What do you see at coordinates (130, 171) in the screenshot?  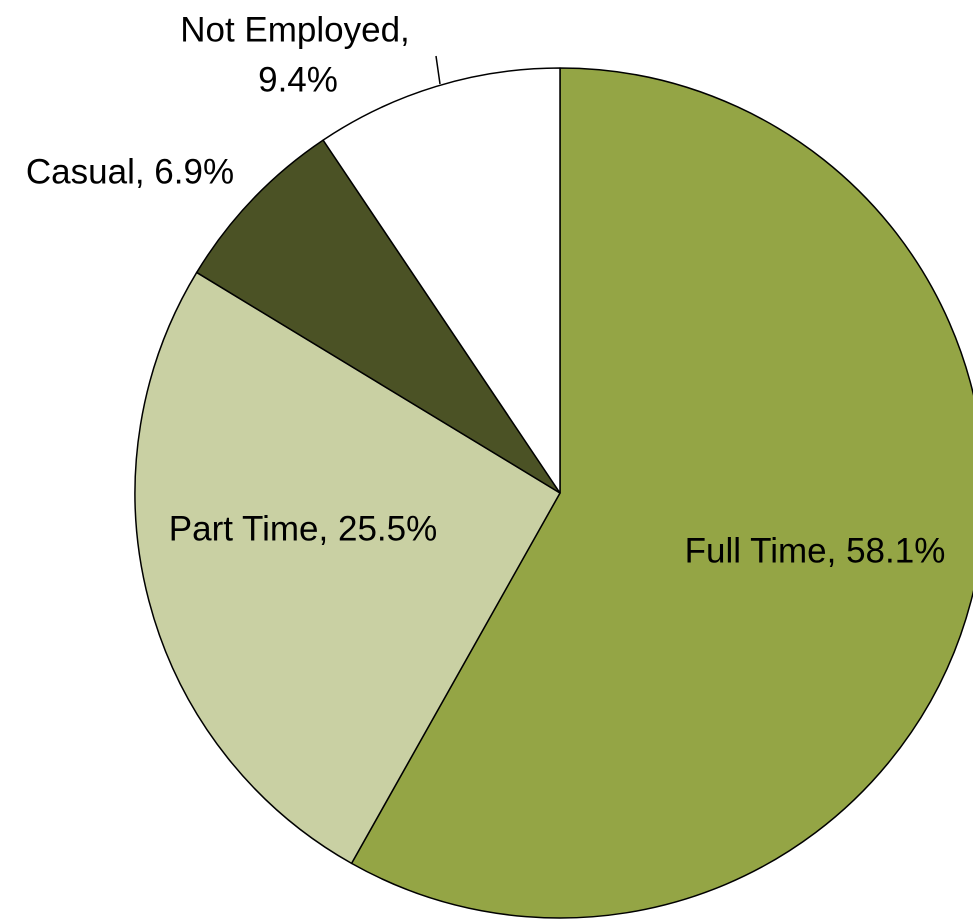 I see `data-label: Casual, 6.9%` at bounding box center [130, 171].